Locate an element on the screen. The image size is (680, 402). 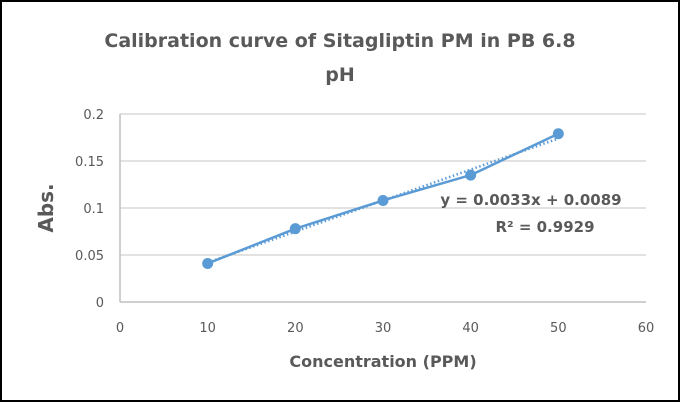
x-tick-label: 20 is located at coordinates (295, 328).